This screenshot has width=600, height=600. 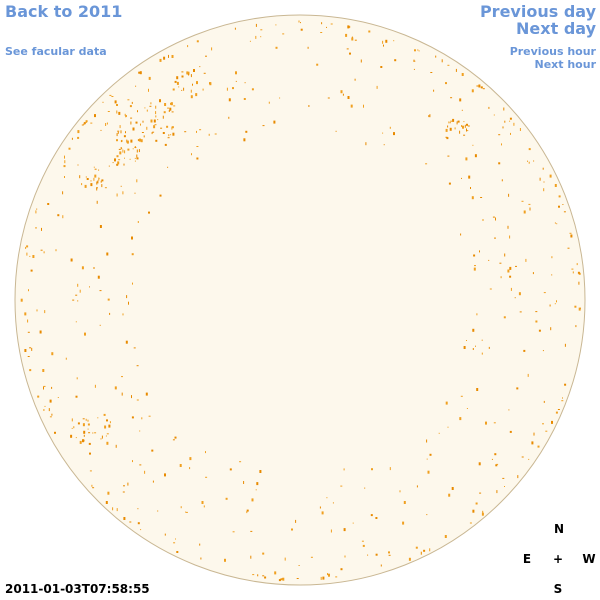 What do you see at coordinates (559, 529) in the screenshot?
I see `compass-north: N` at bounding box center [559, 529].